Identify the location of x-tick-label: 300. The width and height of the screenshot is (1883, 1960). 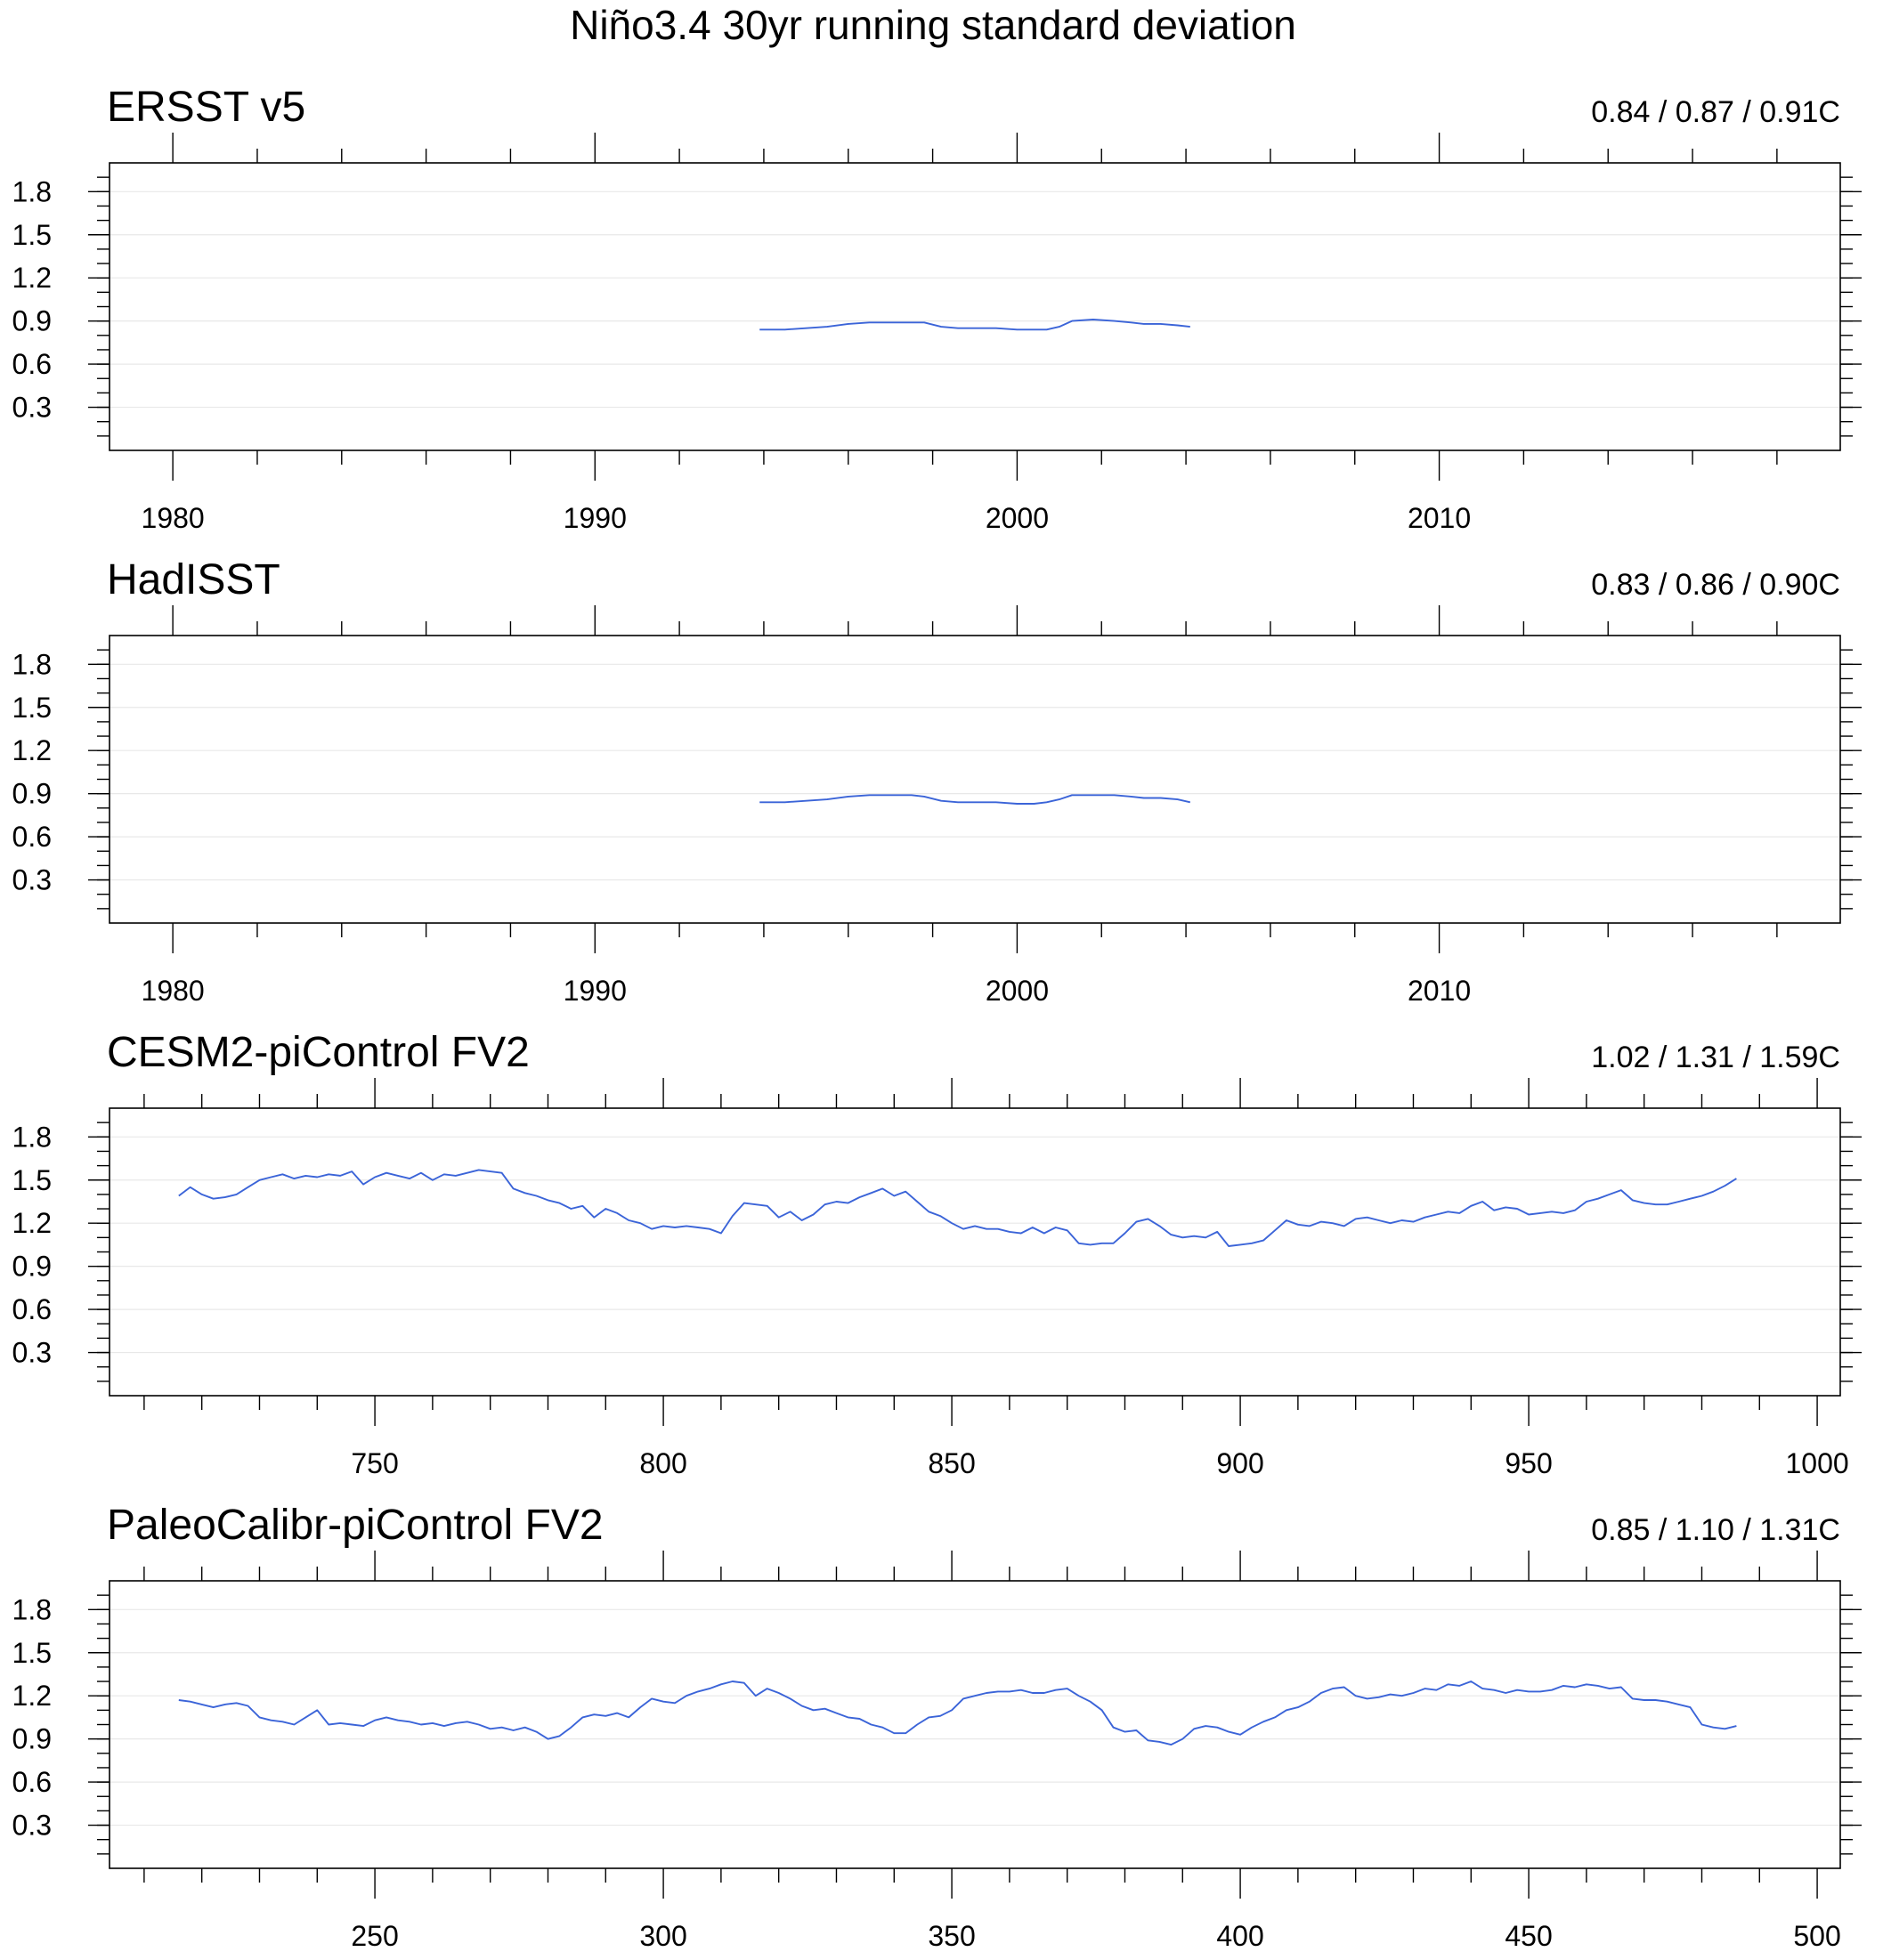
(662, 1936).